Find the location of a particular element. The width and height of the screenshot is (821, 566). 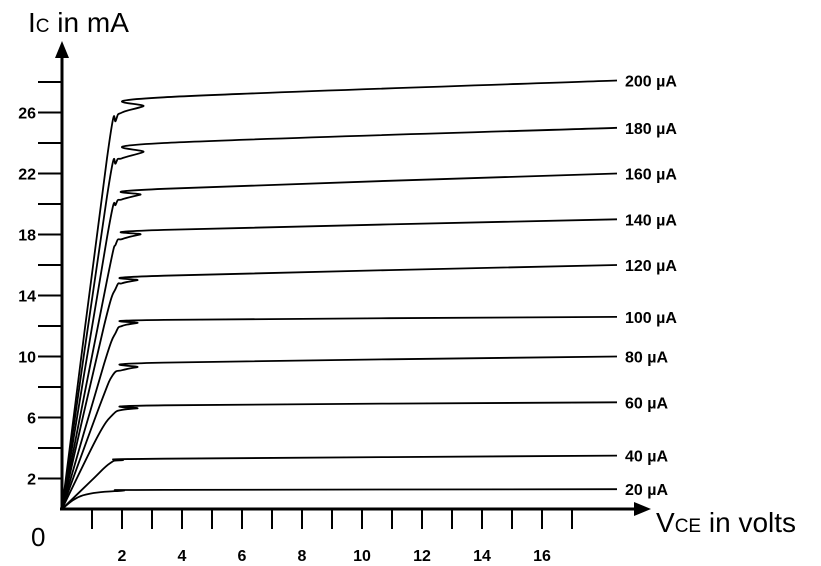

y-tick-label: 2 is located at coordinates (31, 480).